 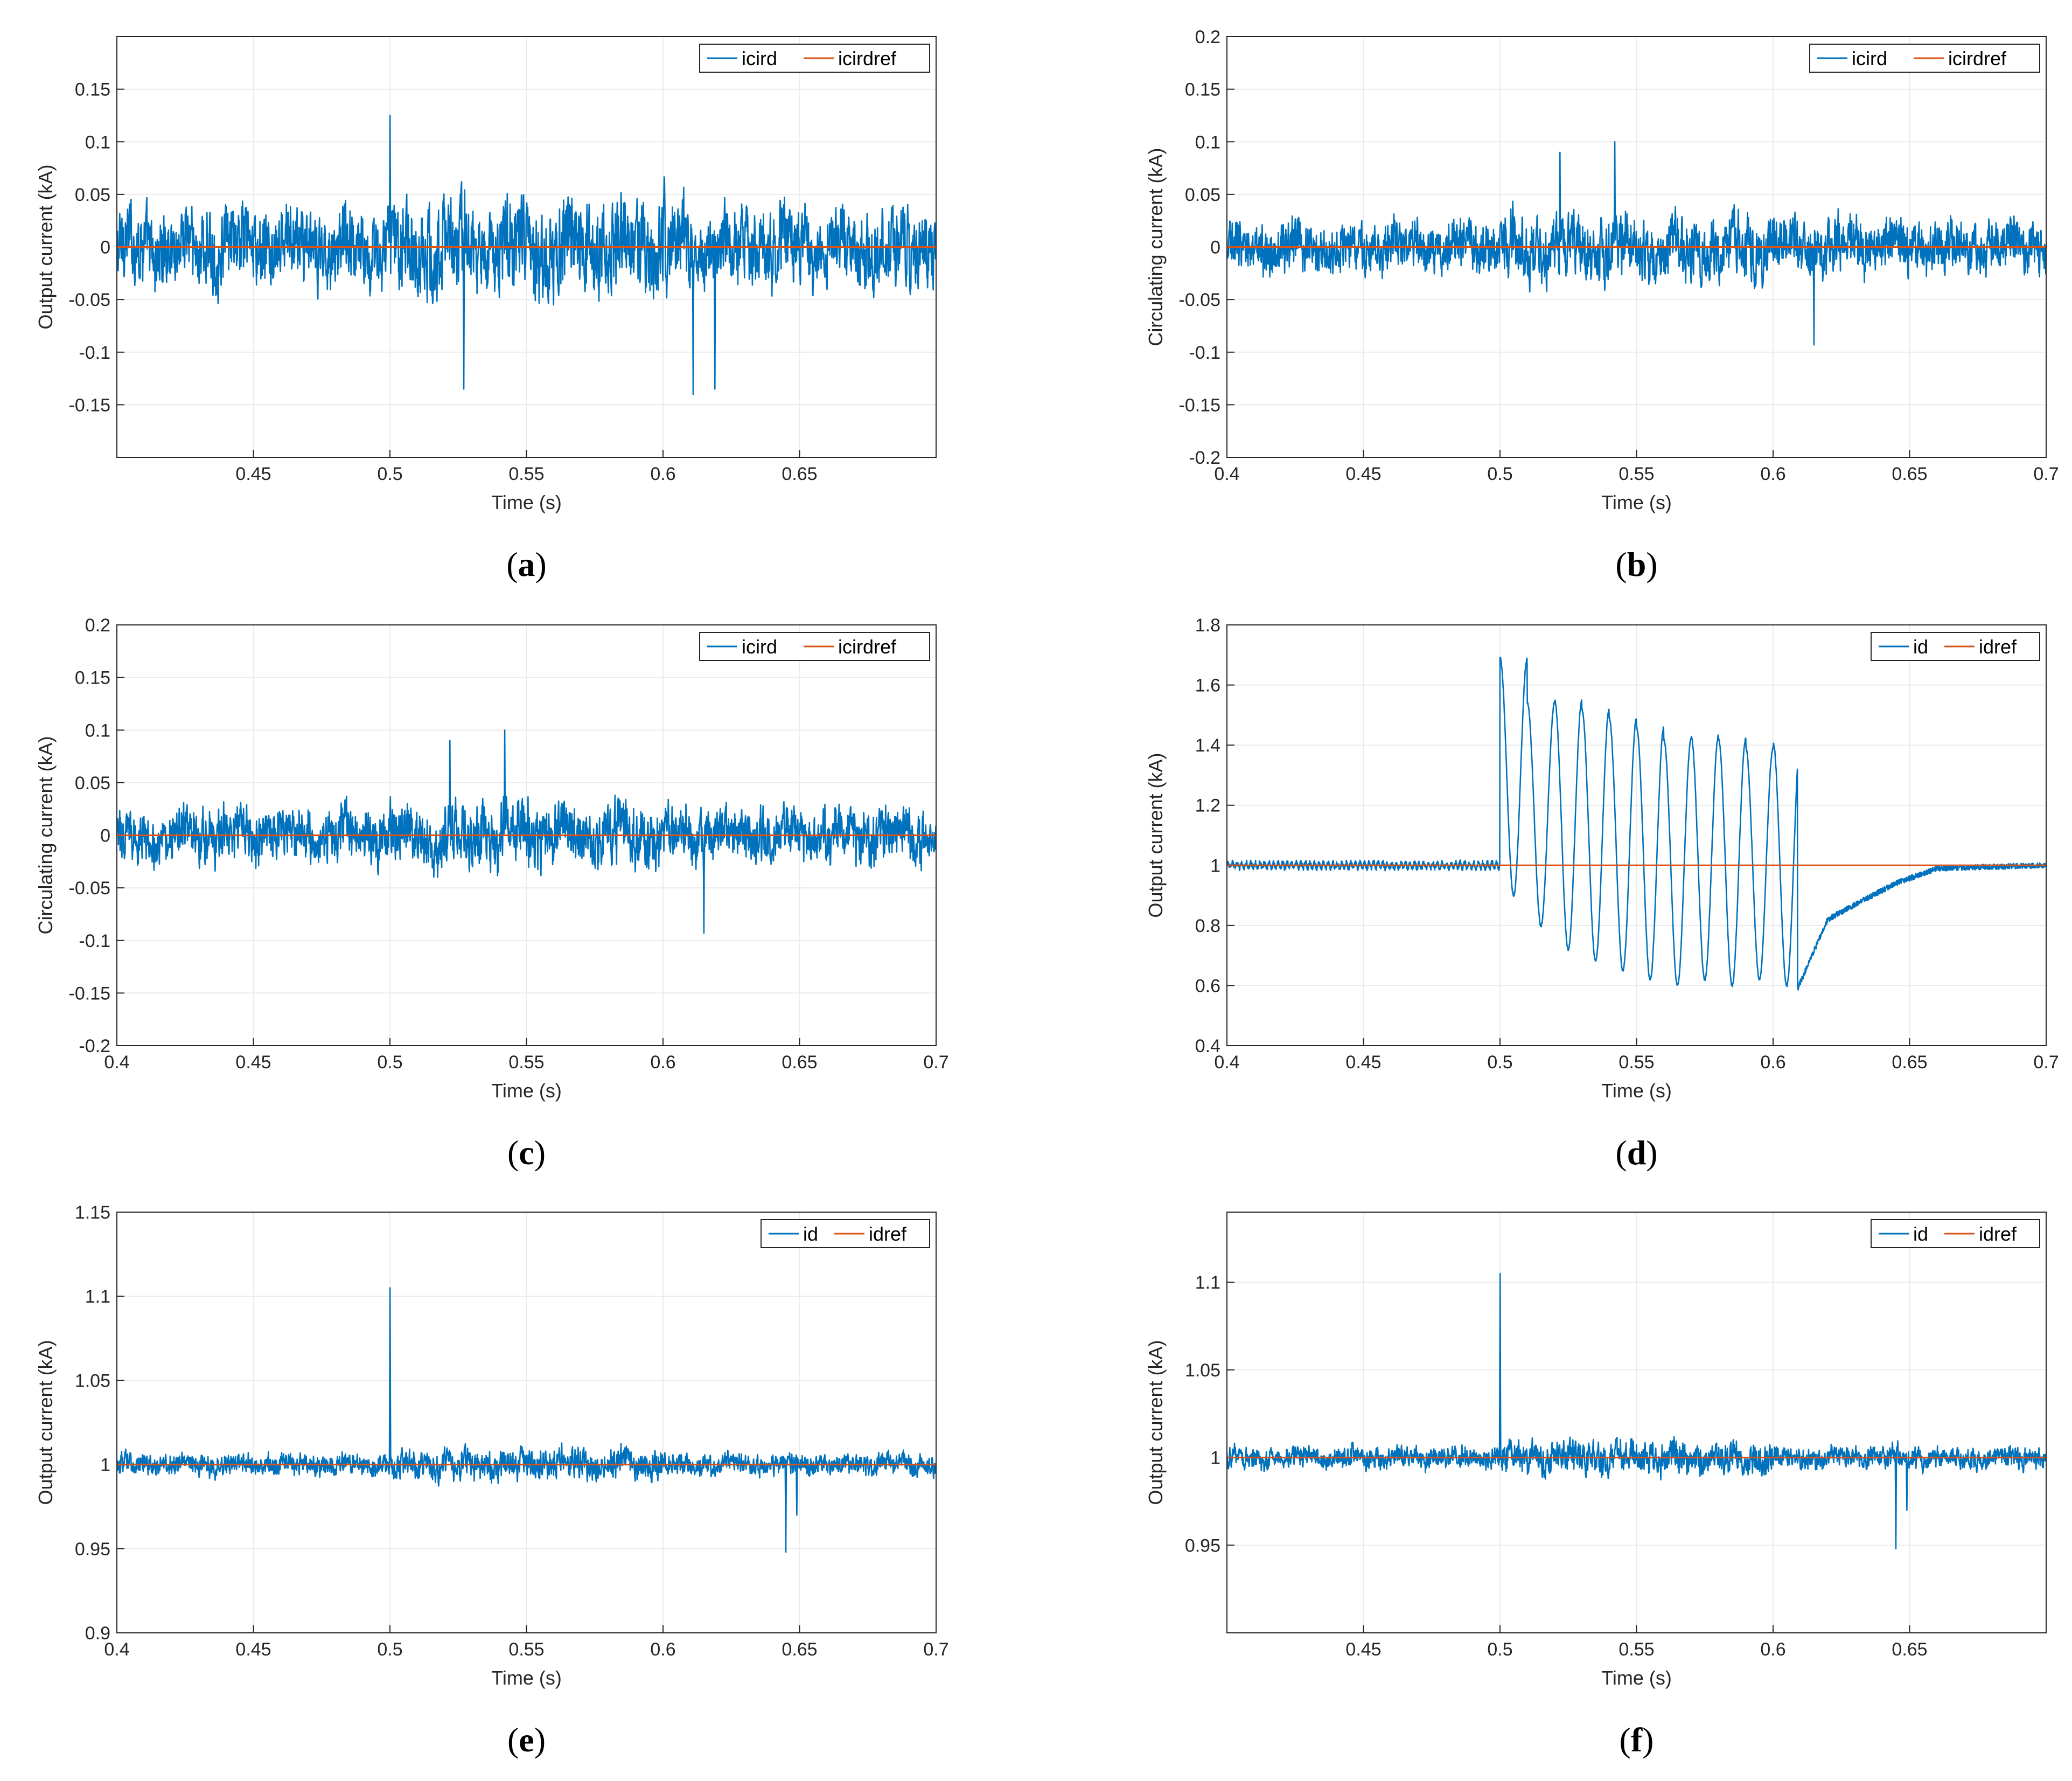 I want to click on caption-letter: d, so click(x=1637, y=1153).